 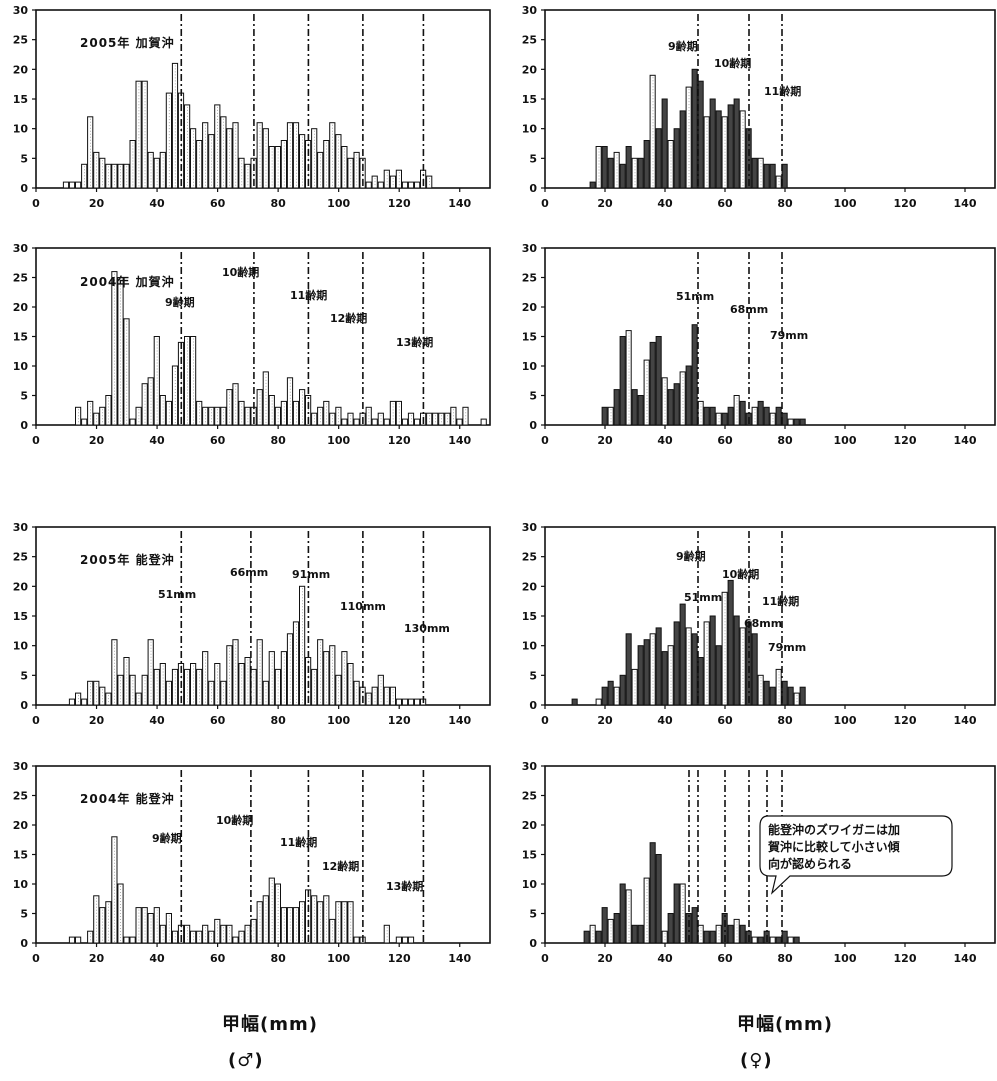 I want to click on panel-title: 2005年 加賀沖, so click(x=127, y=42).